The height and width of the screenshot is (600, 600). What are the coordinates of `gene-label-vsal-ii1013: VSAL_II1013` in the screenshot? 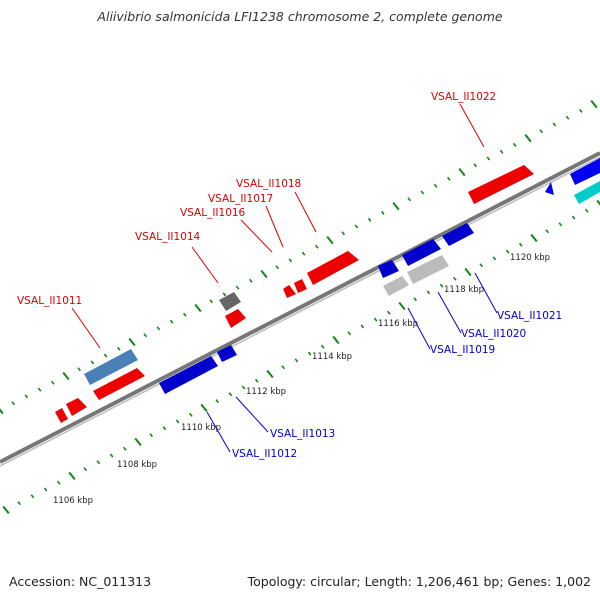 It's located at (302, 434).